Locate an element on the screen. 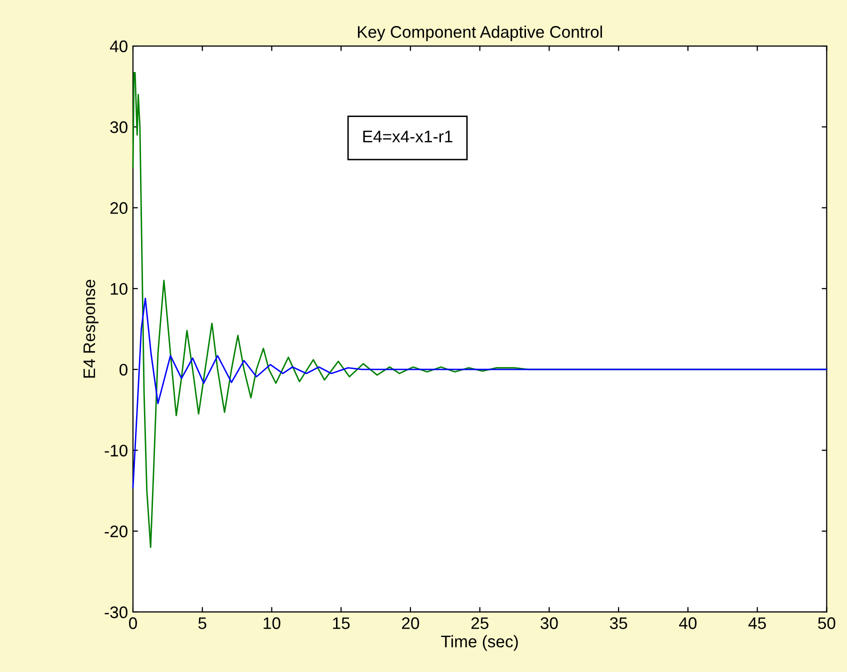  x-tick-label: 45 is located at coordinates (757, 623).